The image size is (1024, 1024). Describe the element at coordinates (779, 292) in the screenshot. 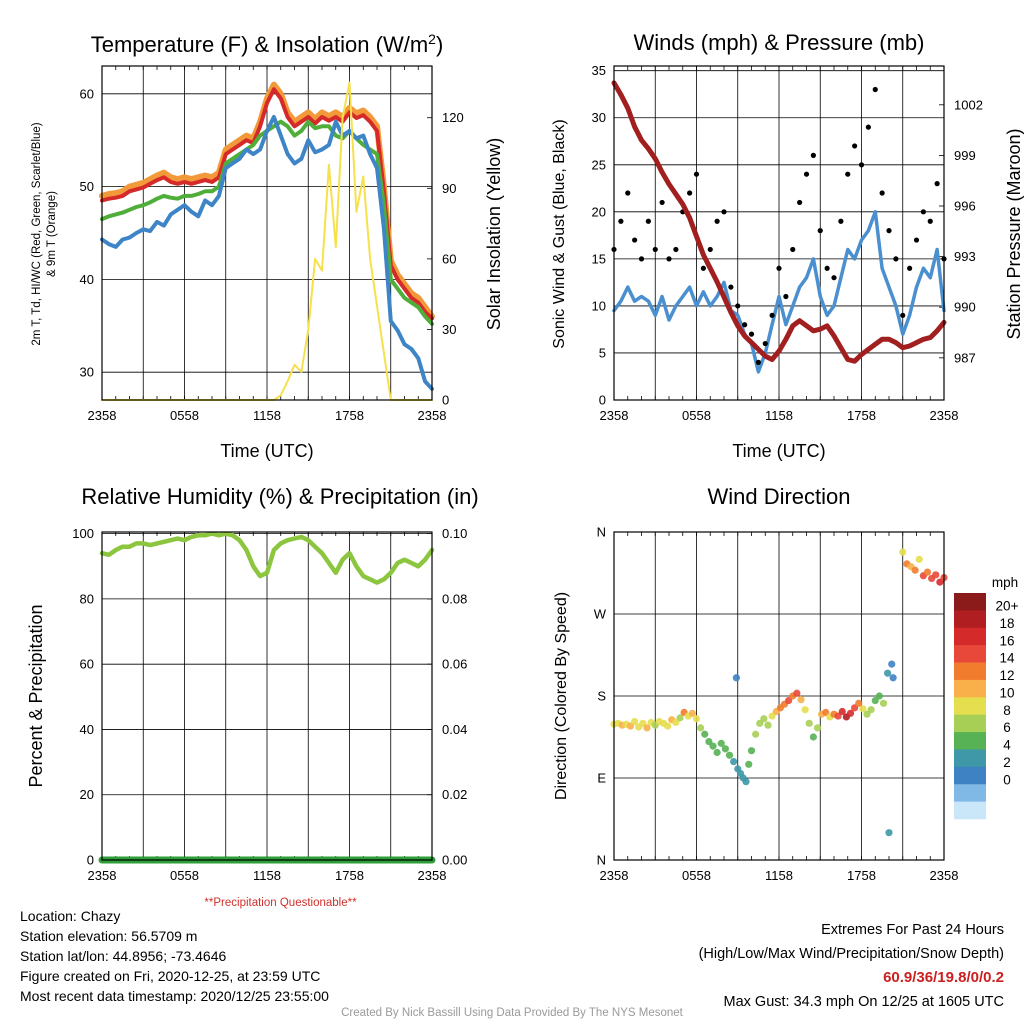

I see `series-line-sonic-wind` at that location.